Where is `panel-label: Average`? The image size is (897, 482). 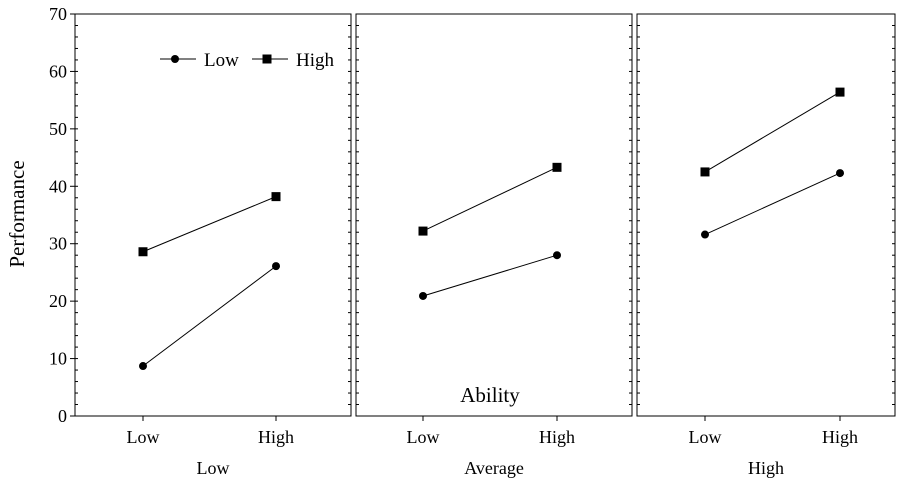 panel-label: Average is located at coordinates (494, 468).